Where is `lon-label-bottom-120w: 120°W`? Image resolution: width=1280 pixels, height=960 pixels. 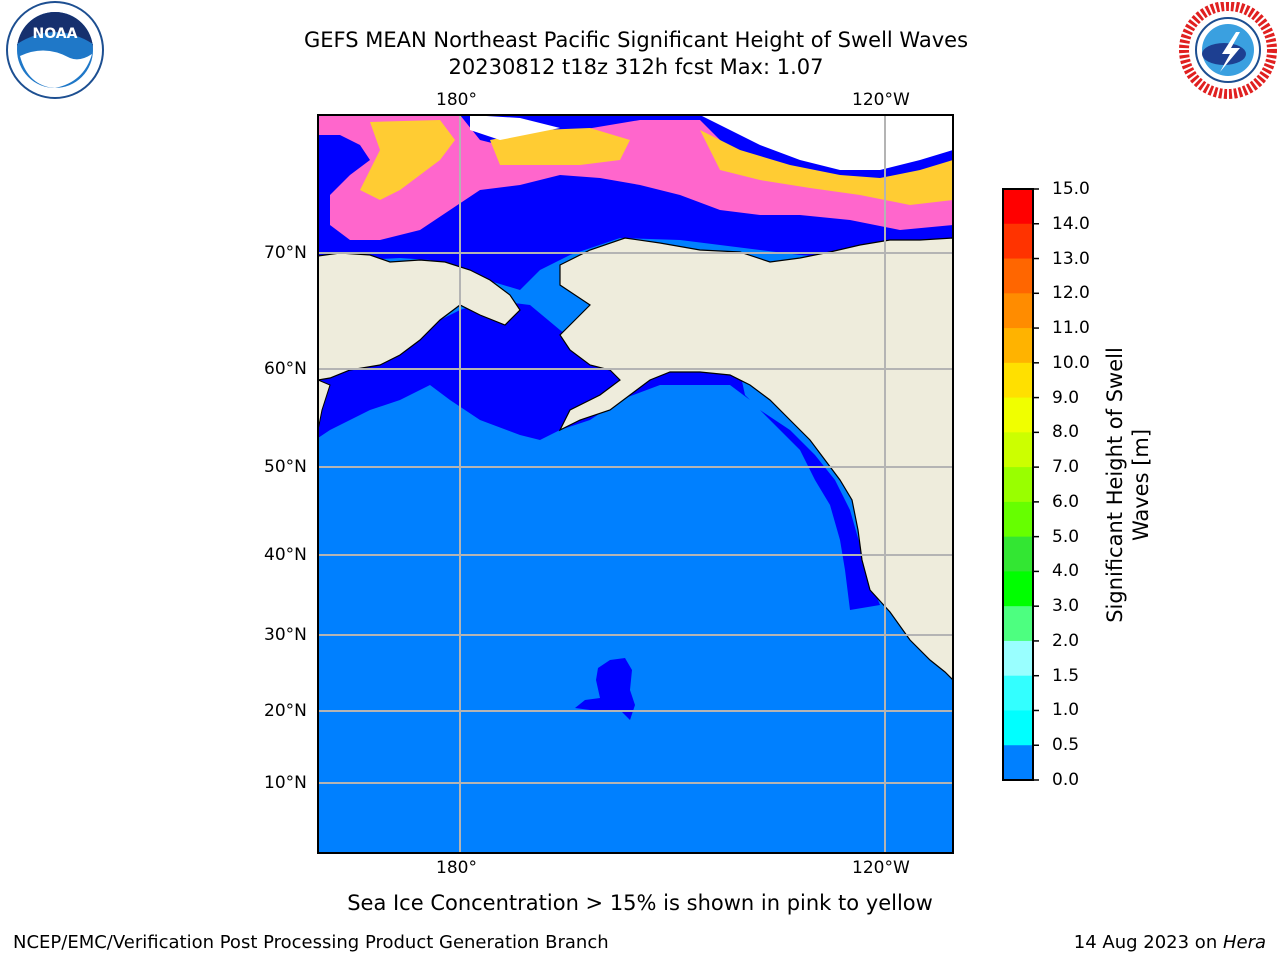 lon-label-bottom-120w: 120°W is located at coordinates (881, 868).